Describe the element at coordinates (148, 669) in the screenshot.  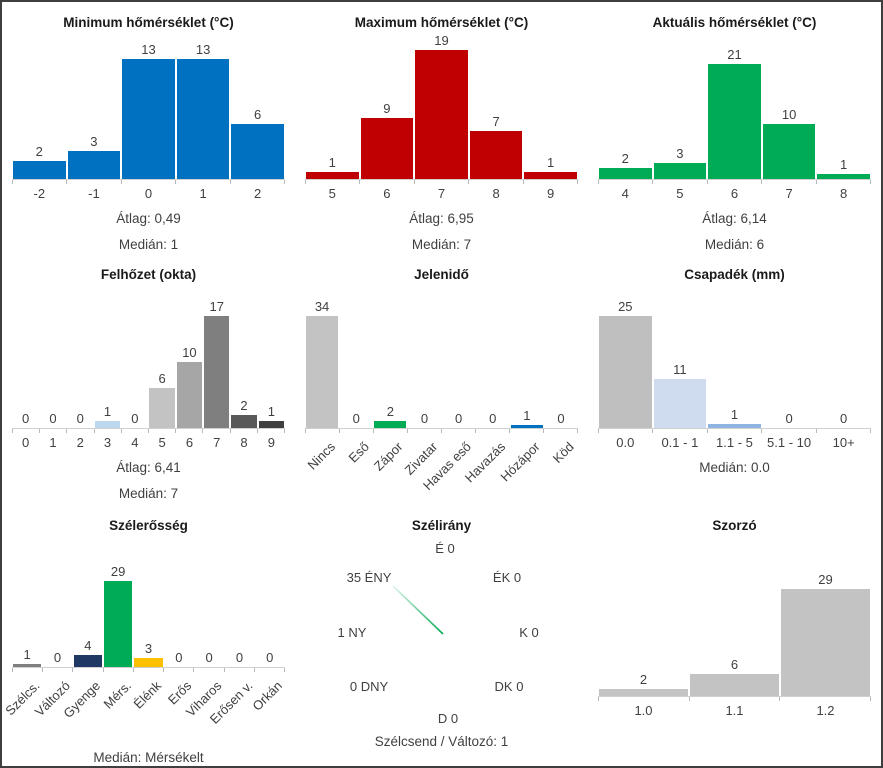
I see `x-axis` at that location.